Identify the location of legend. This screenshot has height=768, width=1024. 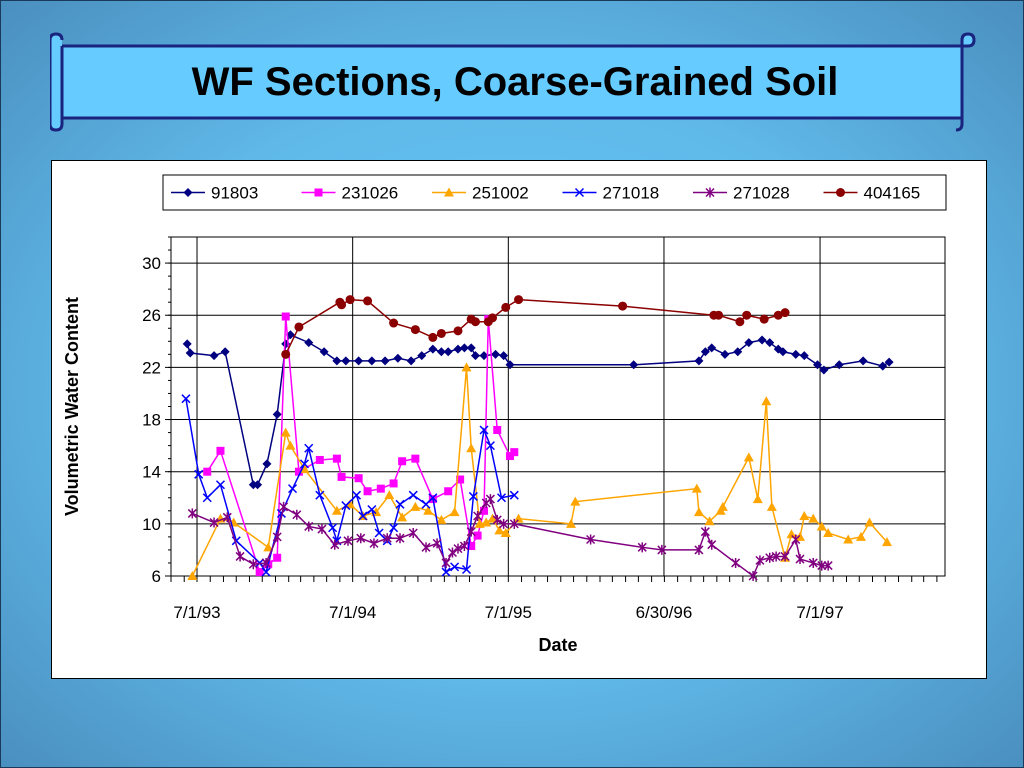
(554, 192).